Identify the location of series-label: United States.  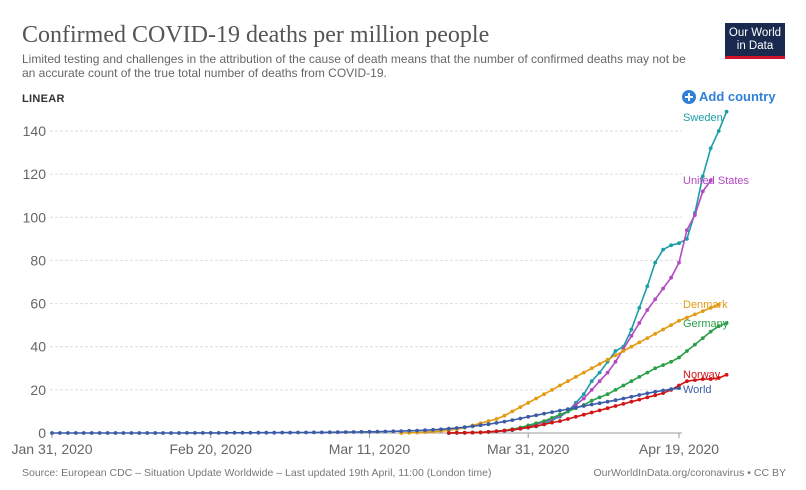
(716, 181).